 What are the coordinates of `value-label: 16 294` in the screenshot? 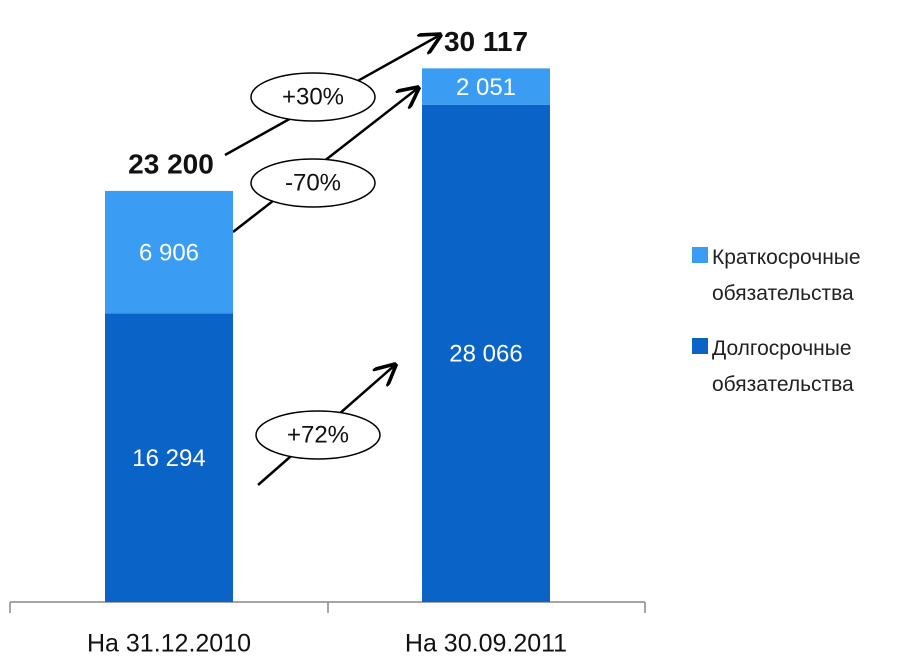 It's located at (168, 458).